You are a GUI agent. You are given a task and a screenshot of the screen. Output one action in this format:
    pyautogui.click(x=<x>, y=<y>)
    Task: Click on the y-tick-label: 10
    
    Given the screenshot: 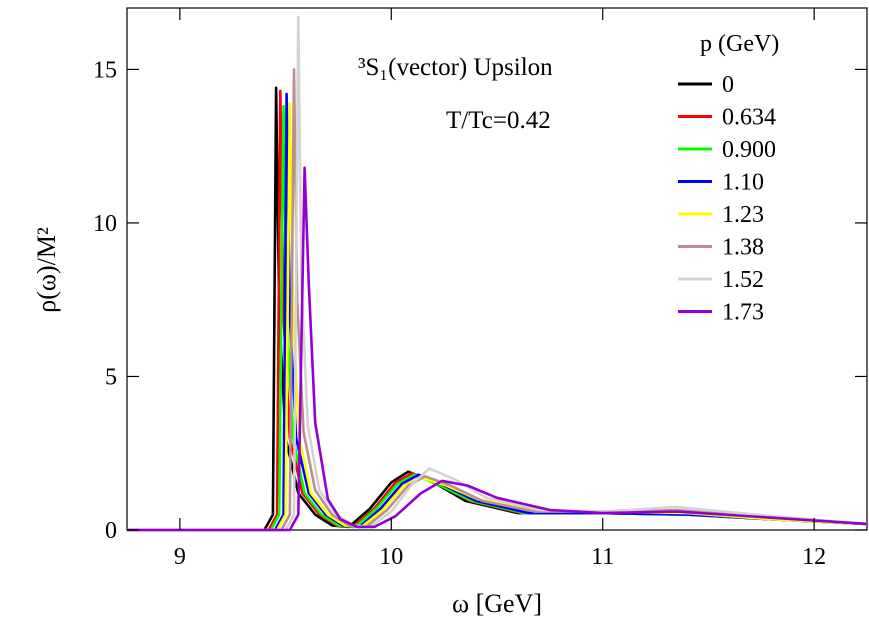 What is the action you would take?
    pyautogui.click(x=105, y=224)
    